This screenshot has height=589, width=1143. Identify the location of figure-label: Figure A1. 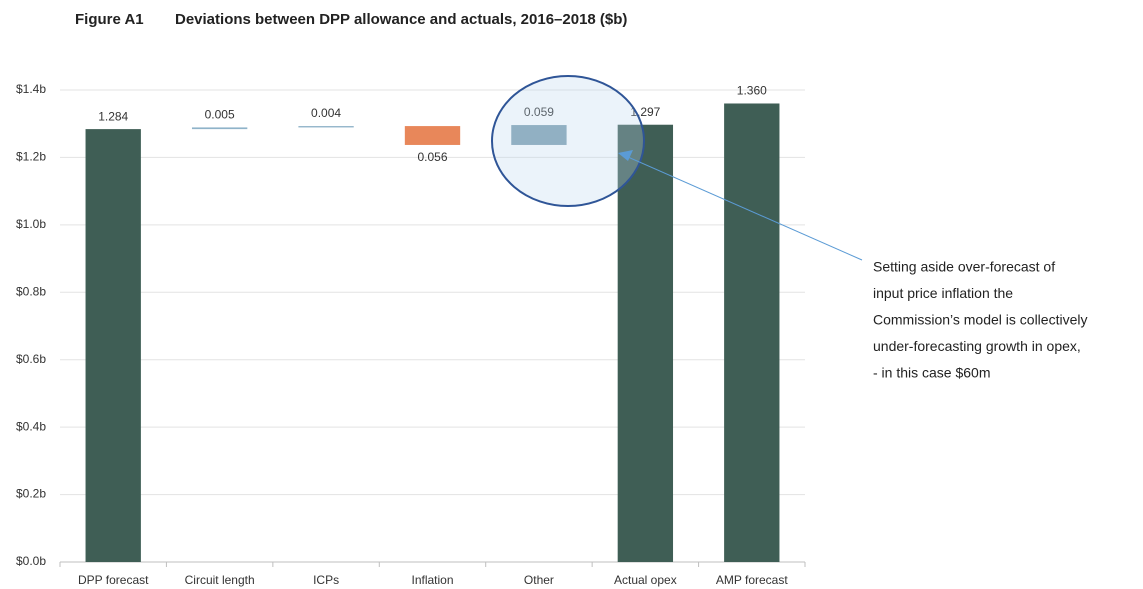
(109, 19).